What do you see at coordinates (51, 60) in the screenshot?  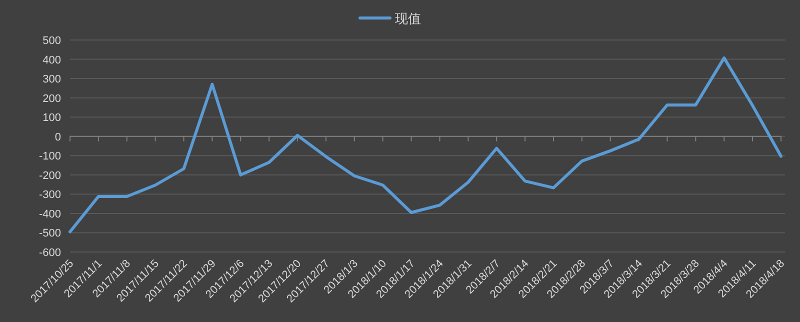 I see `y-tick-label: 400` at bounding box center [51, 60].